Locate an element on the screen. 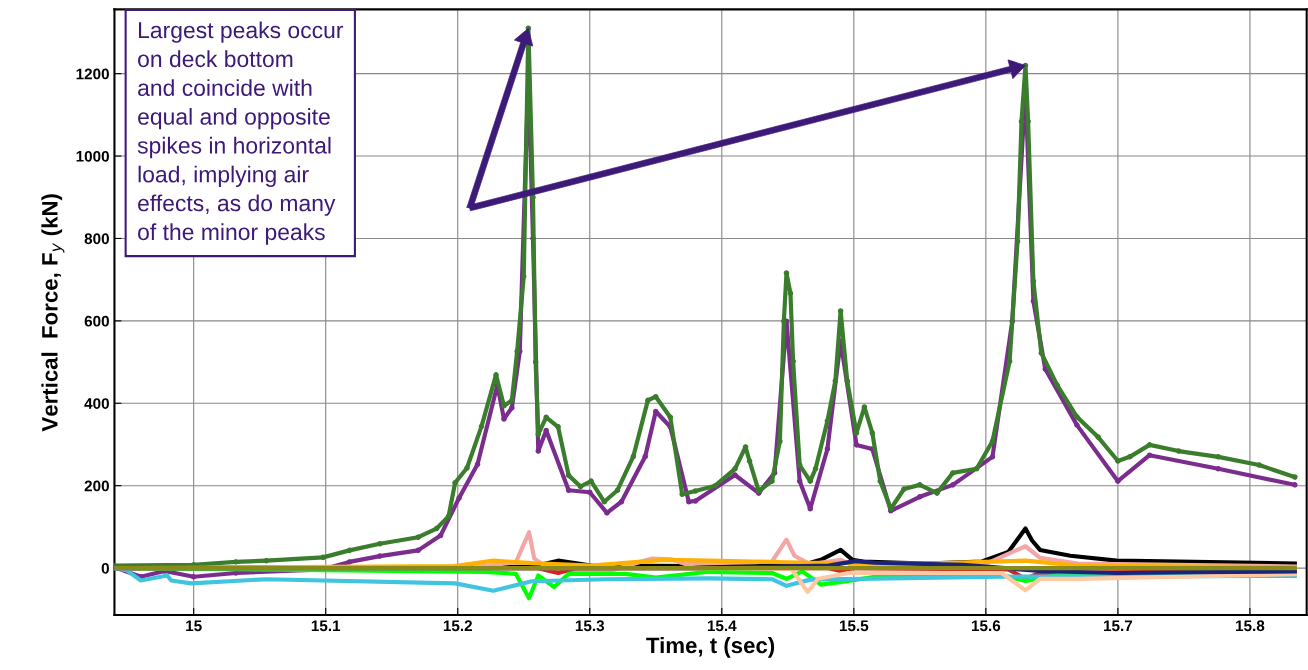 The width and height of the screenshot is (1308, 670). x-tick-label: 15.1 is located at coordinates (326, 626).